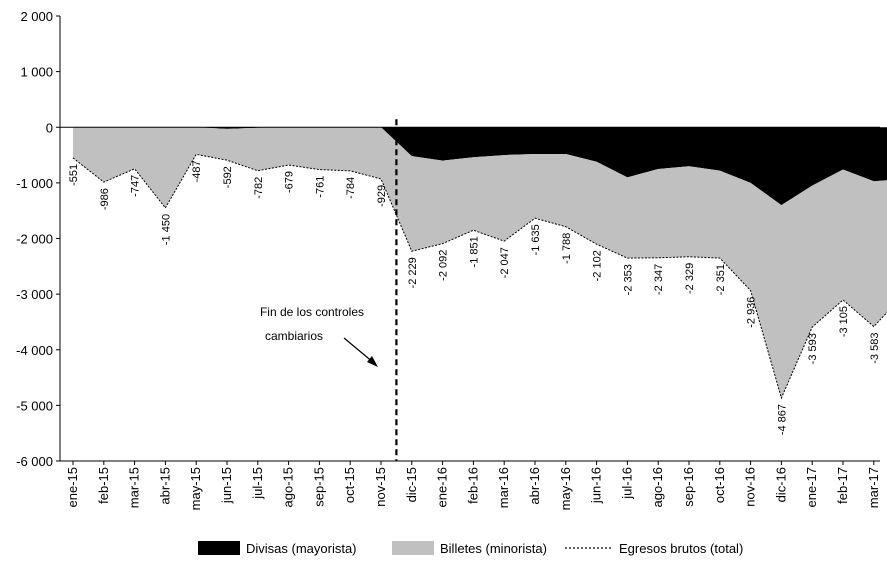 The image size is (887, 565). I want to click on x-tick-label: feb-17, so click(842, 485).